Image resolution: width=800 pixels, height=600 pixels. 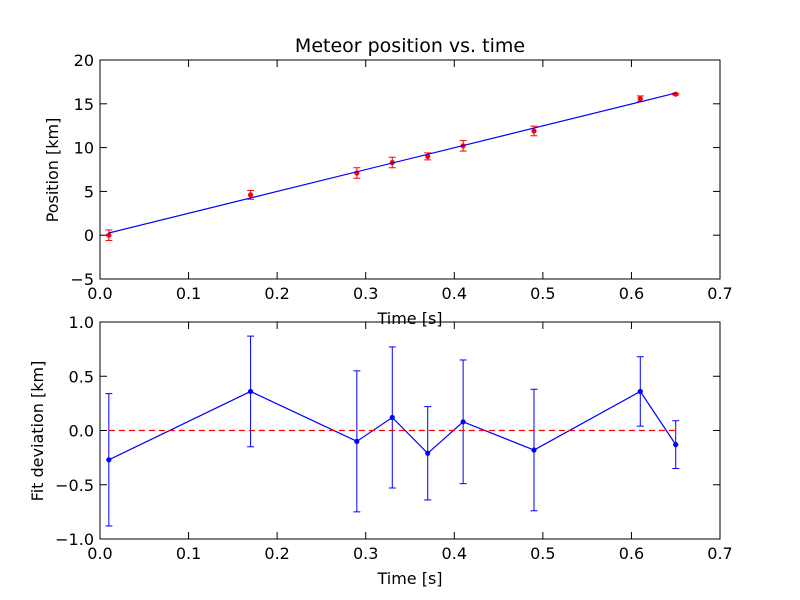 What do you see at coordinates (81, 431) in the screenshot?
I see `deviation-y-tick-label: 0.0` at bounding box center [81, 431].